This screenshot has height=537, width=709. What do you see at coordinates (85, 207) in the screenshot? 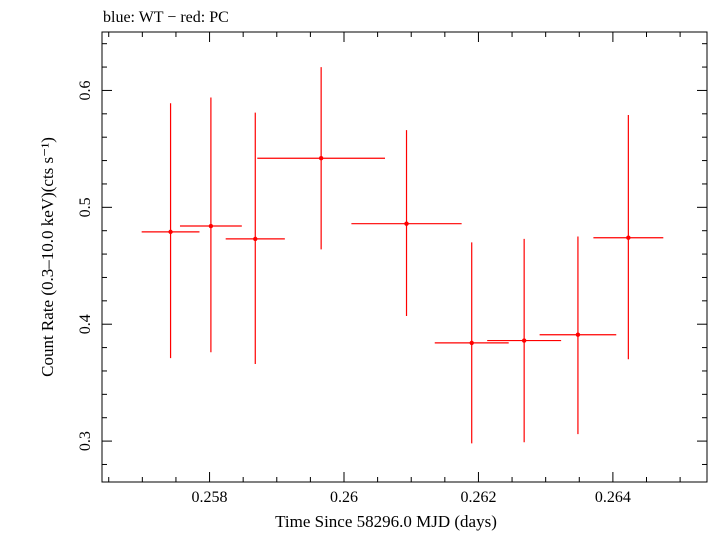
I see `y-tick-label: 0.5` at bounding box center [85, 207].